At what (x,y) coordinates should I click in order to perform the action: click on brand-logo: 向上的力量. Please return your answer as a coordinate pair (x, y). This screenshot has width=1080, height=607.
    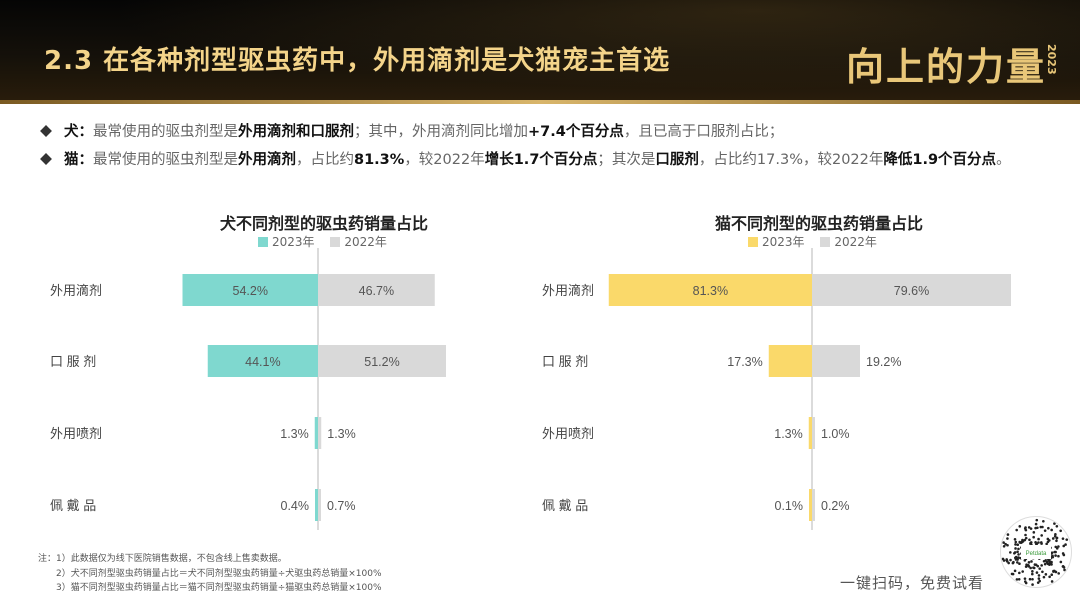
    Looking at the image, I should click on (945, 66).